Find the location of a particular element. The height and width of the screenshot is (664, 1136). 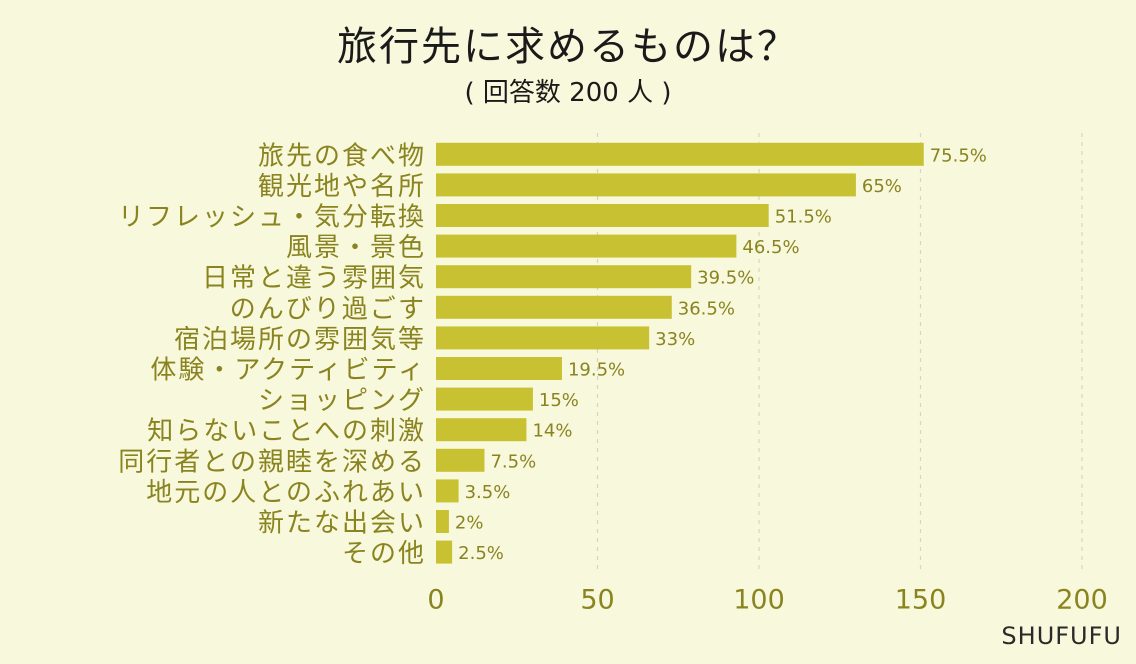

category-label: のんびり過ごす is located at coordinates (328, 309).